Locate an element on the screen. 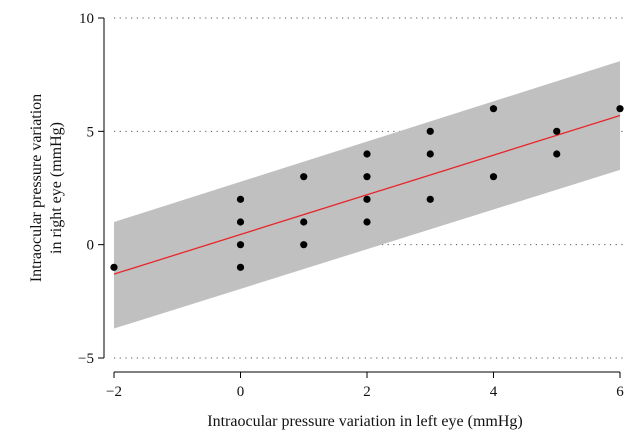 This screenshot has height=440, width=639. y-tick-label: 10 is located at coordinates (86, 19).